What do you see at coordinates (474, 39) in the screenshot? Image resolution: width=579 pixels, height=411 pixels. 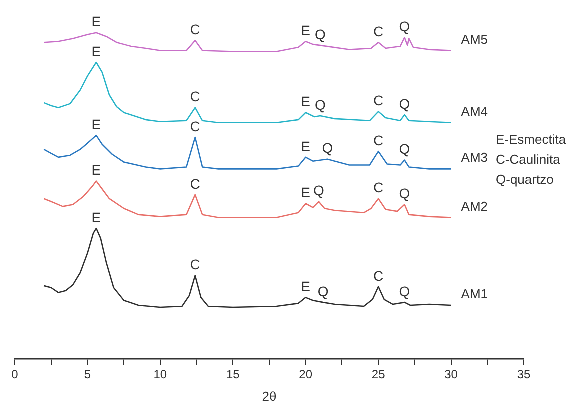 I see `series-label: AM5` at bounding box center [474, 39].